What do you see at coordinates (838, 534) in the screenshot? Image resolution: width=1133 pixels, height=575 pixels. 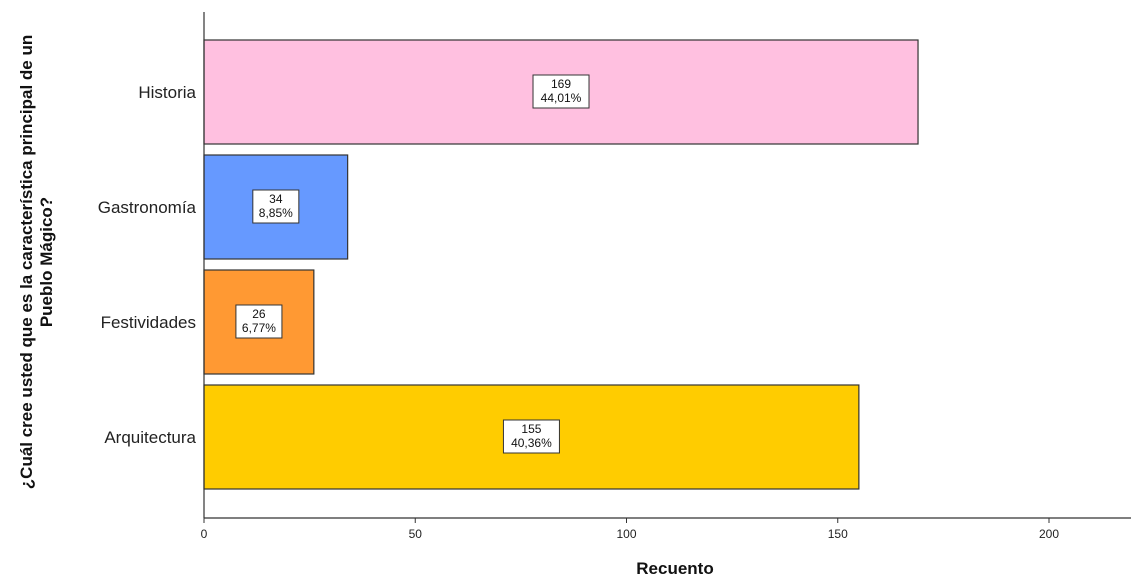 I see `x-tick-label-150: 150` at bounding box center [838, 534].